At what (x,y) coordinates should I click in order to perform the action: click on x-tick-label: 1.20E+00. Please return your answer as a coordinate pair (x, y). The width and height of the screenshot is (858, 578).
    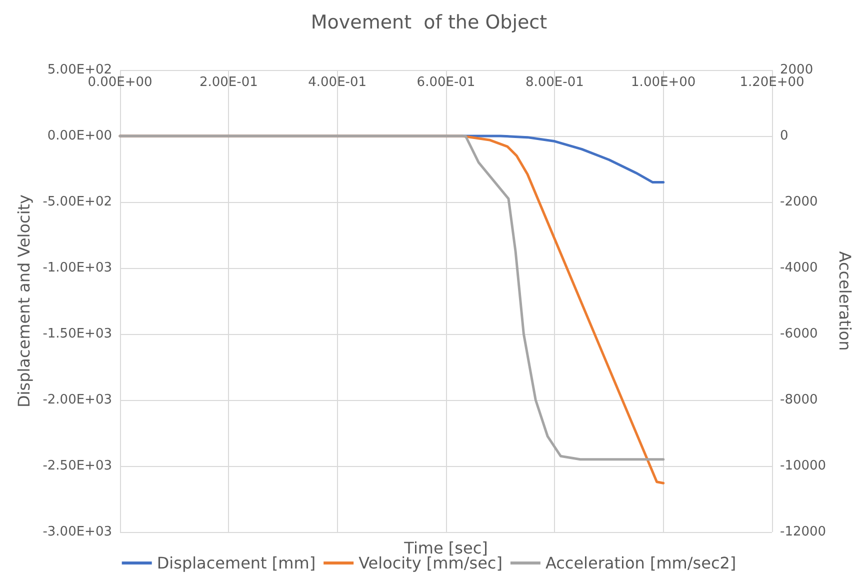
    Looking at the image, I should click on (772, 82).